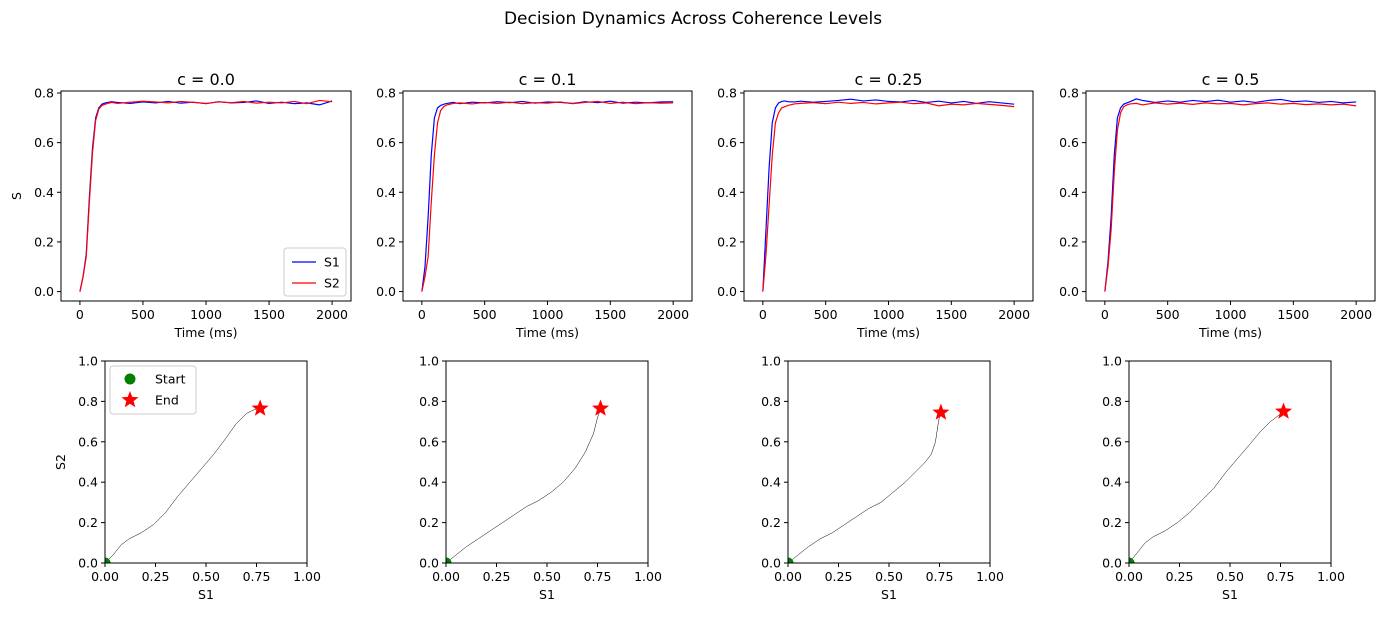 The width and height of the screenshot is (1387, 617). I want to click on y-axis-label: S2, so click(60, 462).